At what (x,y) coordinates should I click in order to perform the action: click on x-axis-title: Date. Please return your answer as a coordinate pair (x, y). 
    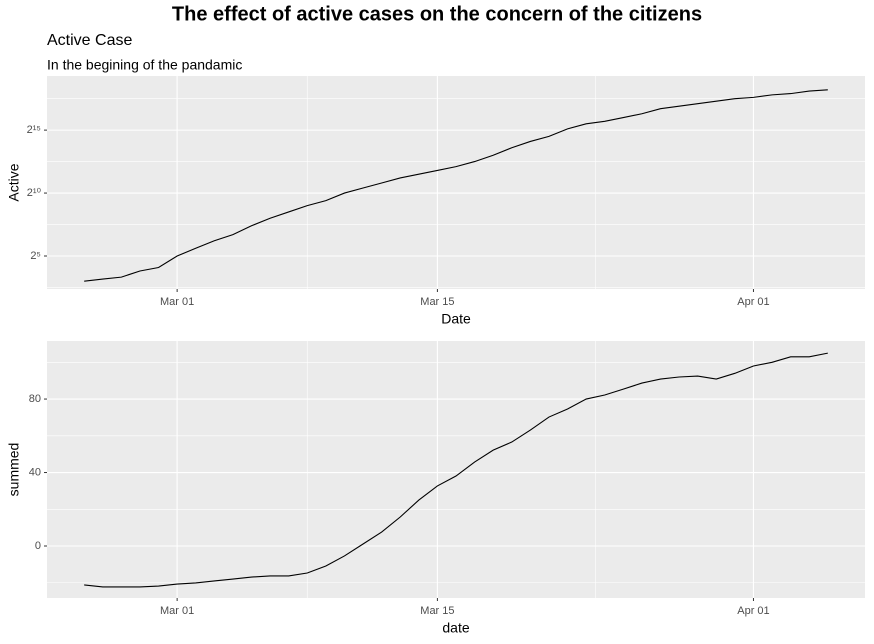
    Looking at the image, I should click on (456, 319).